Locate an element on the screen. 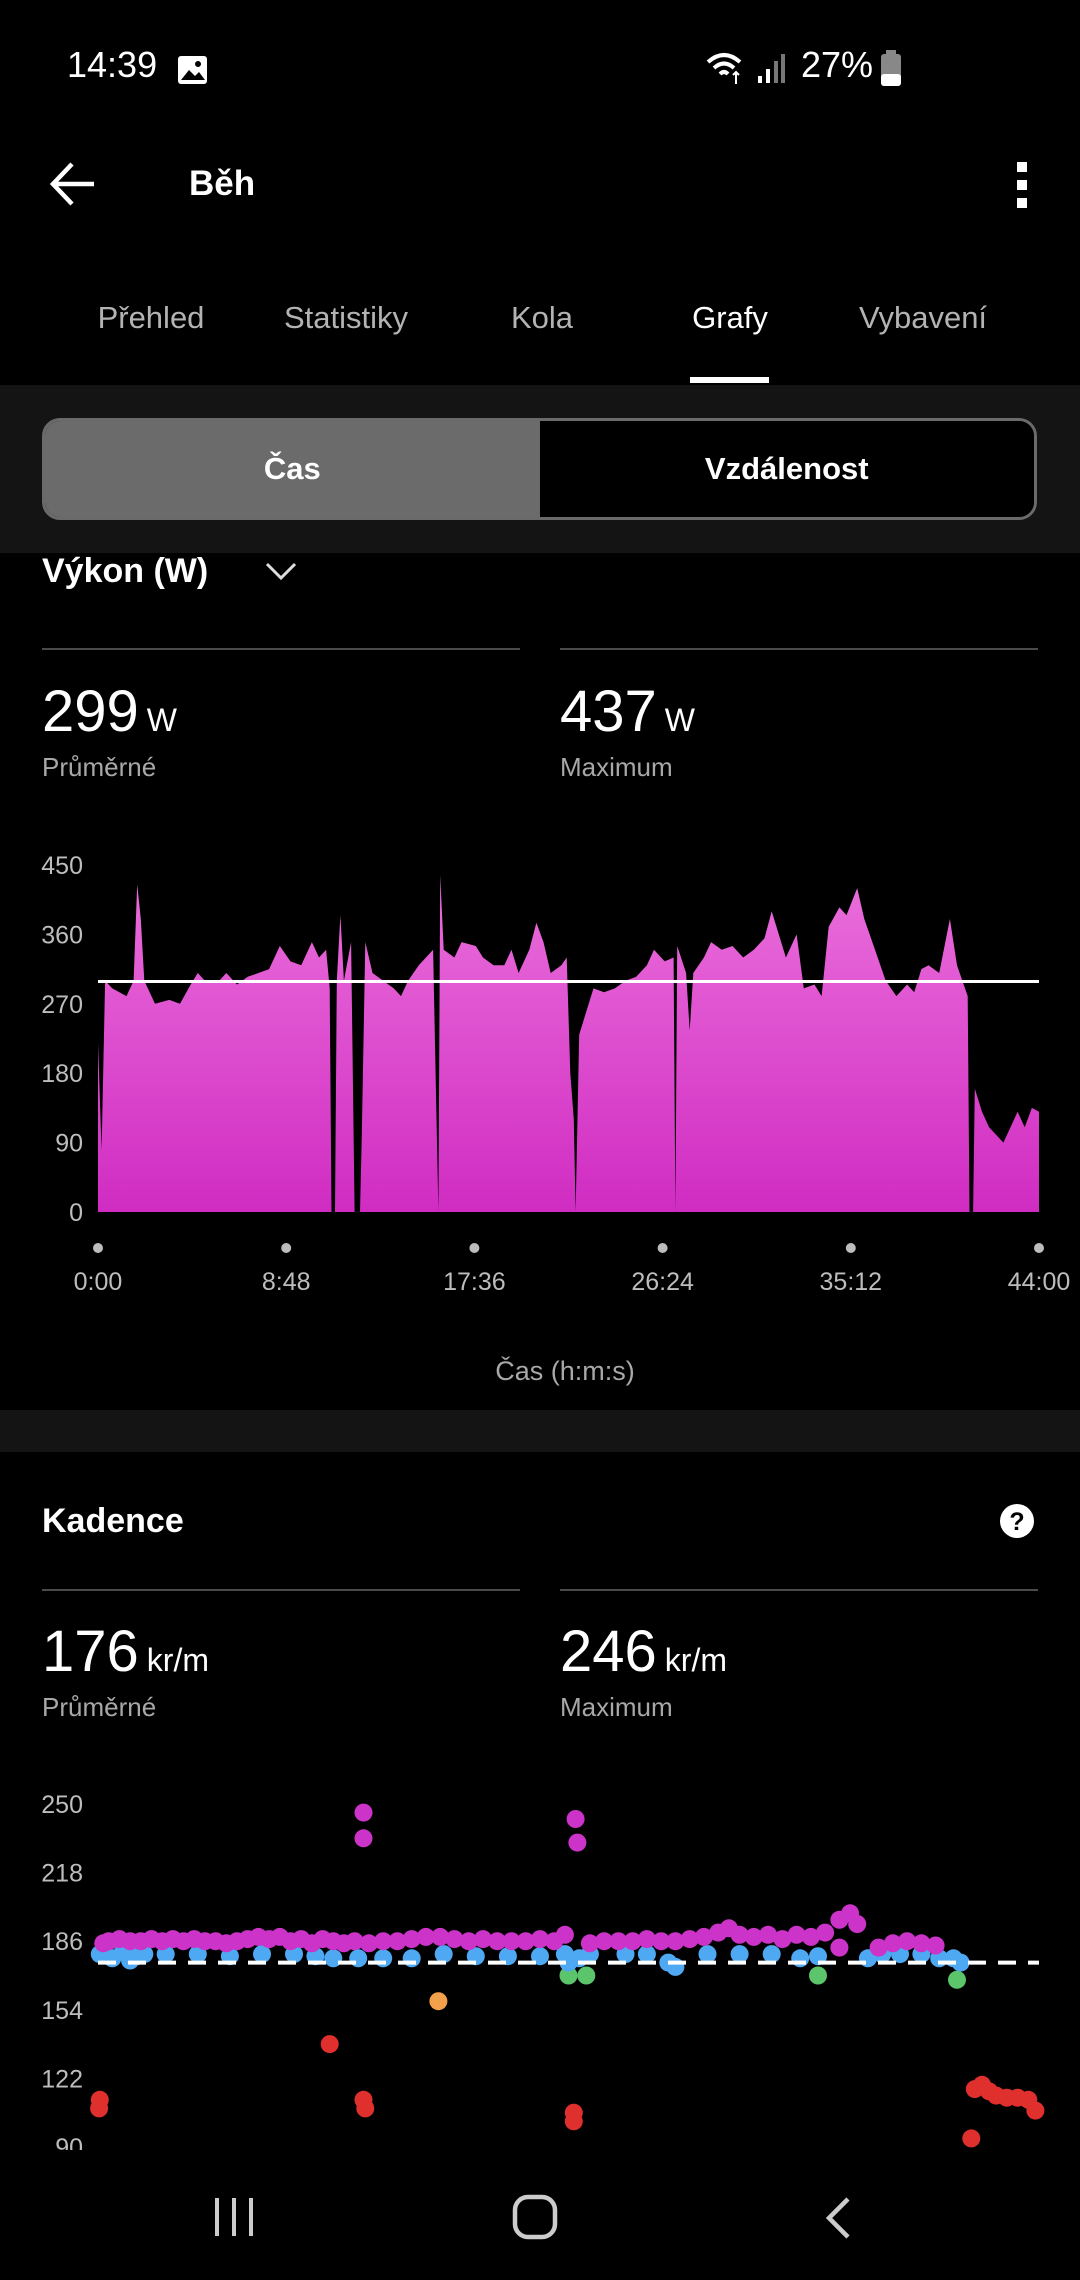 The width and height of the screenshot is (1080, 2280). active-tab-indicator is located at coordinates (729, 380).